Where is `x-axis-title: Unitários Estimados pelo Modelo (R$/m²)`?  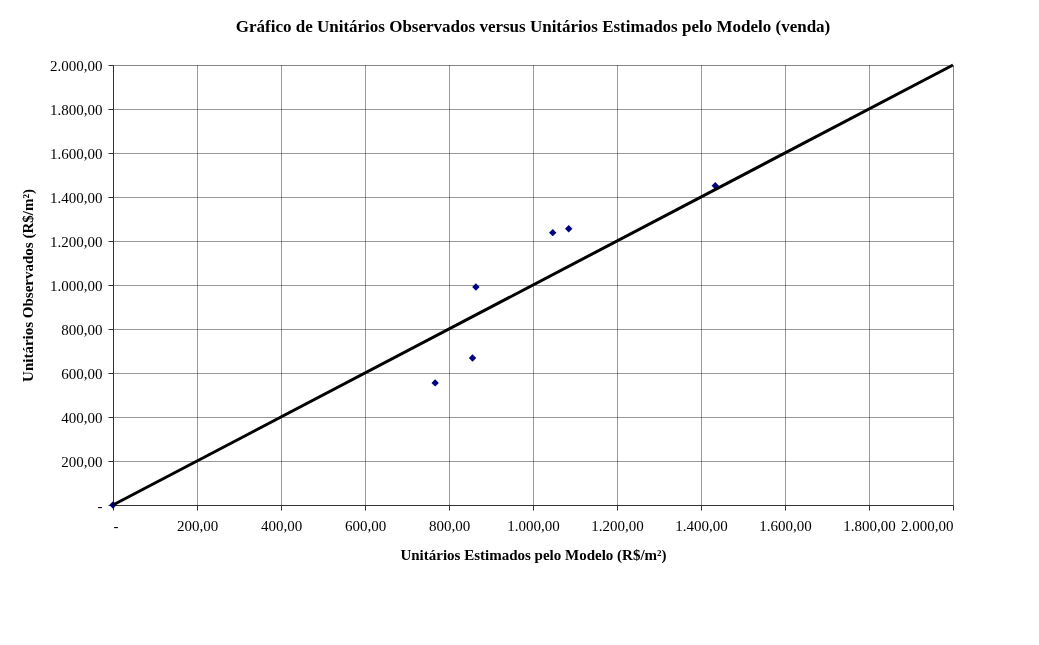
x-axis-title: Unitários Estimados pelo Modelo (R$/m²) is located at coordinates (533, 555).